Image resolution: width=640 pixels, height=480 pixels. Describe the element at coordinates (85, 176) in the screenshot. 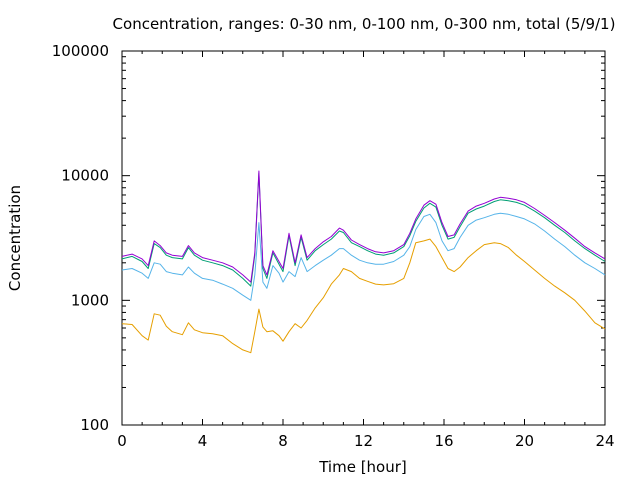

I see `y-tick-label: 10000` at that location.